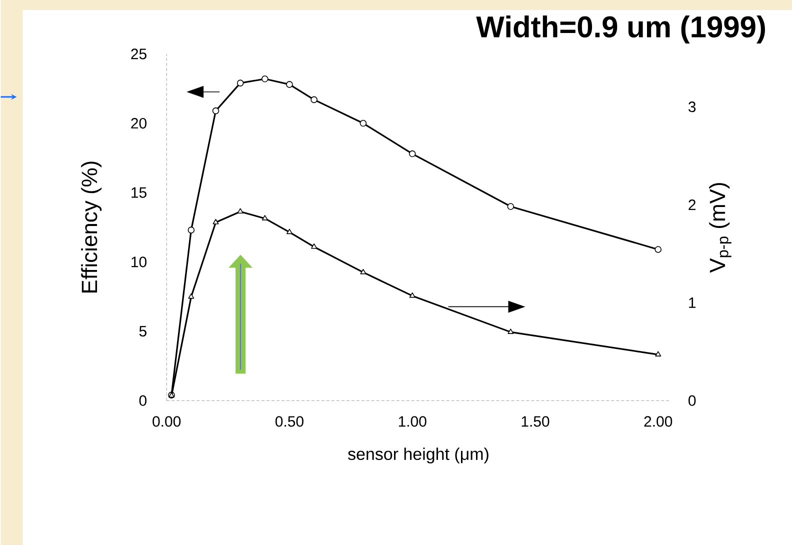 The width and height of the screenshot is (792, 545). I want to click on y2-tick-label: 2, so click(692, 204).